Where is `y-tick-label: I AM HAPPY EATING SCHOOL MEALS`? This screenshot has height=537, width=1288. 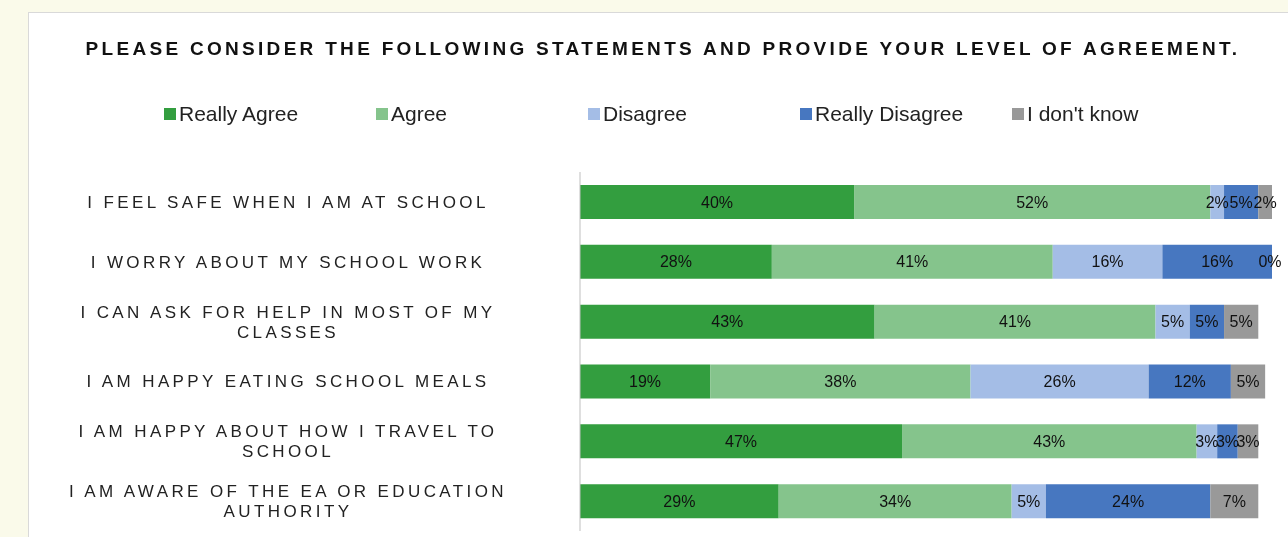 y-tick-label: I AM HAPPY EATING SCHOOL MEALS is located at coordinates (288, 381).